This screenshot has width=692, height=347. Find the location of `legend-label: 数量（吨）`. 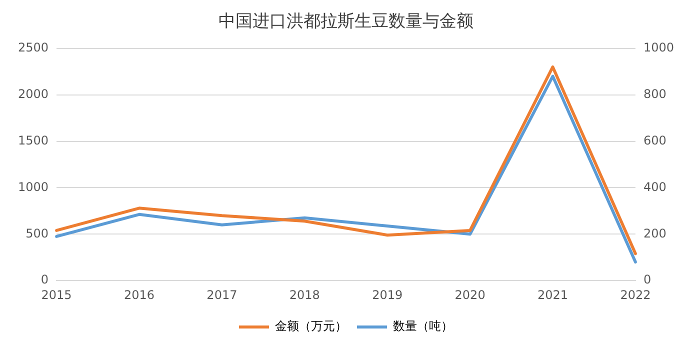

legend-label: 数量（吨） is located at coordinates (423, 326).